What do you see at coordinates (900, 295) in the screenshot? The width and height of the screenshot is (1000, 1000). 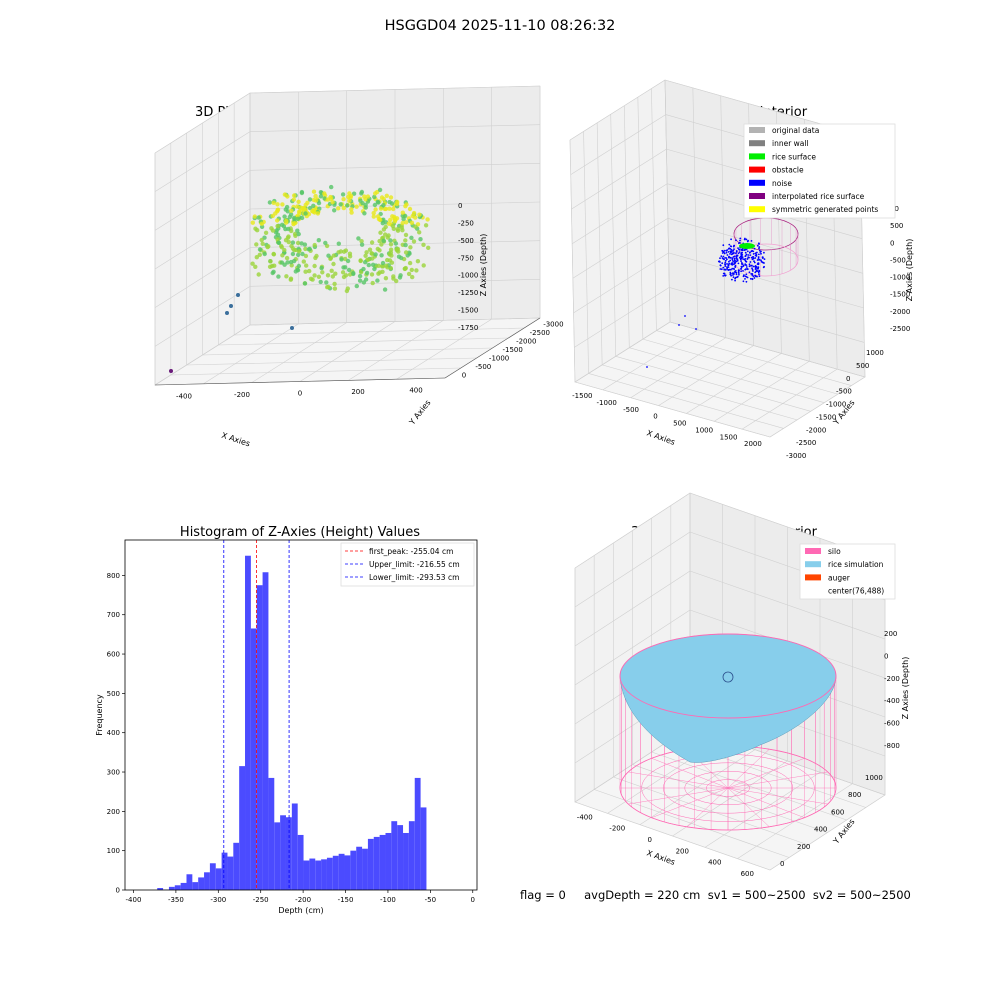 I see `z-axis-tick-label: -1500` at bounding box center [900, 295].